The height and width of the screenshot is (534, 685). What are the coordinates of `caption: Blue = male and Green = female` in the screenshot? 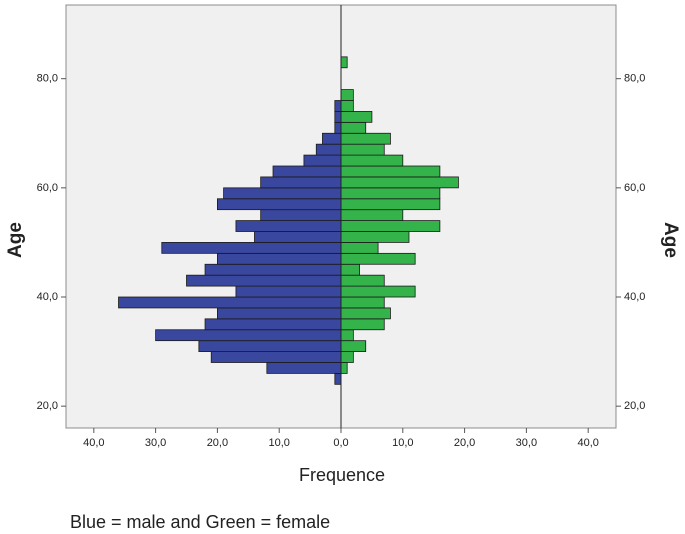 It's located at (200, 522).